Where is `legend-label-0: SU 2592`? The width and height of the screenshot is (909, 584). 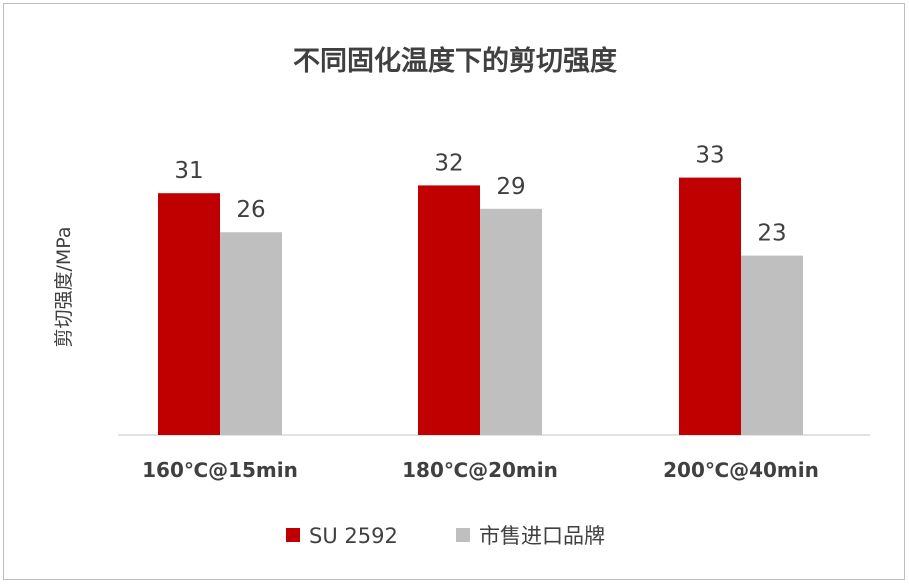 legend-label-0: SU 2592 is located at coordinates (353, 536).